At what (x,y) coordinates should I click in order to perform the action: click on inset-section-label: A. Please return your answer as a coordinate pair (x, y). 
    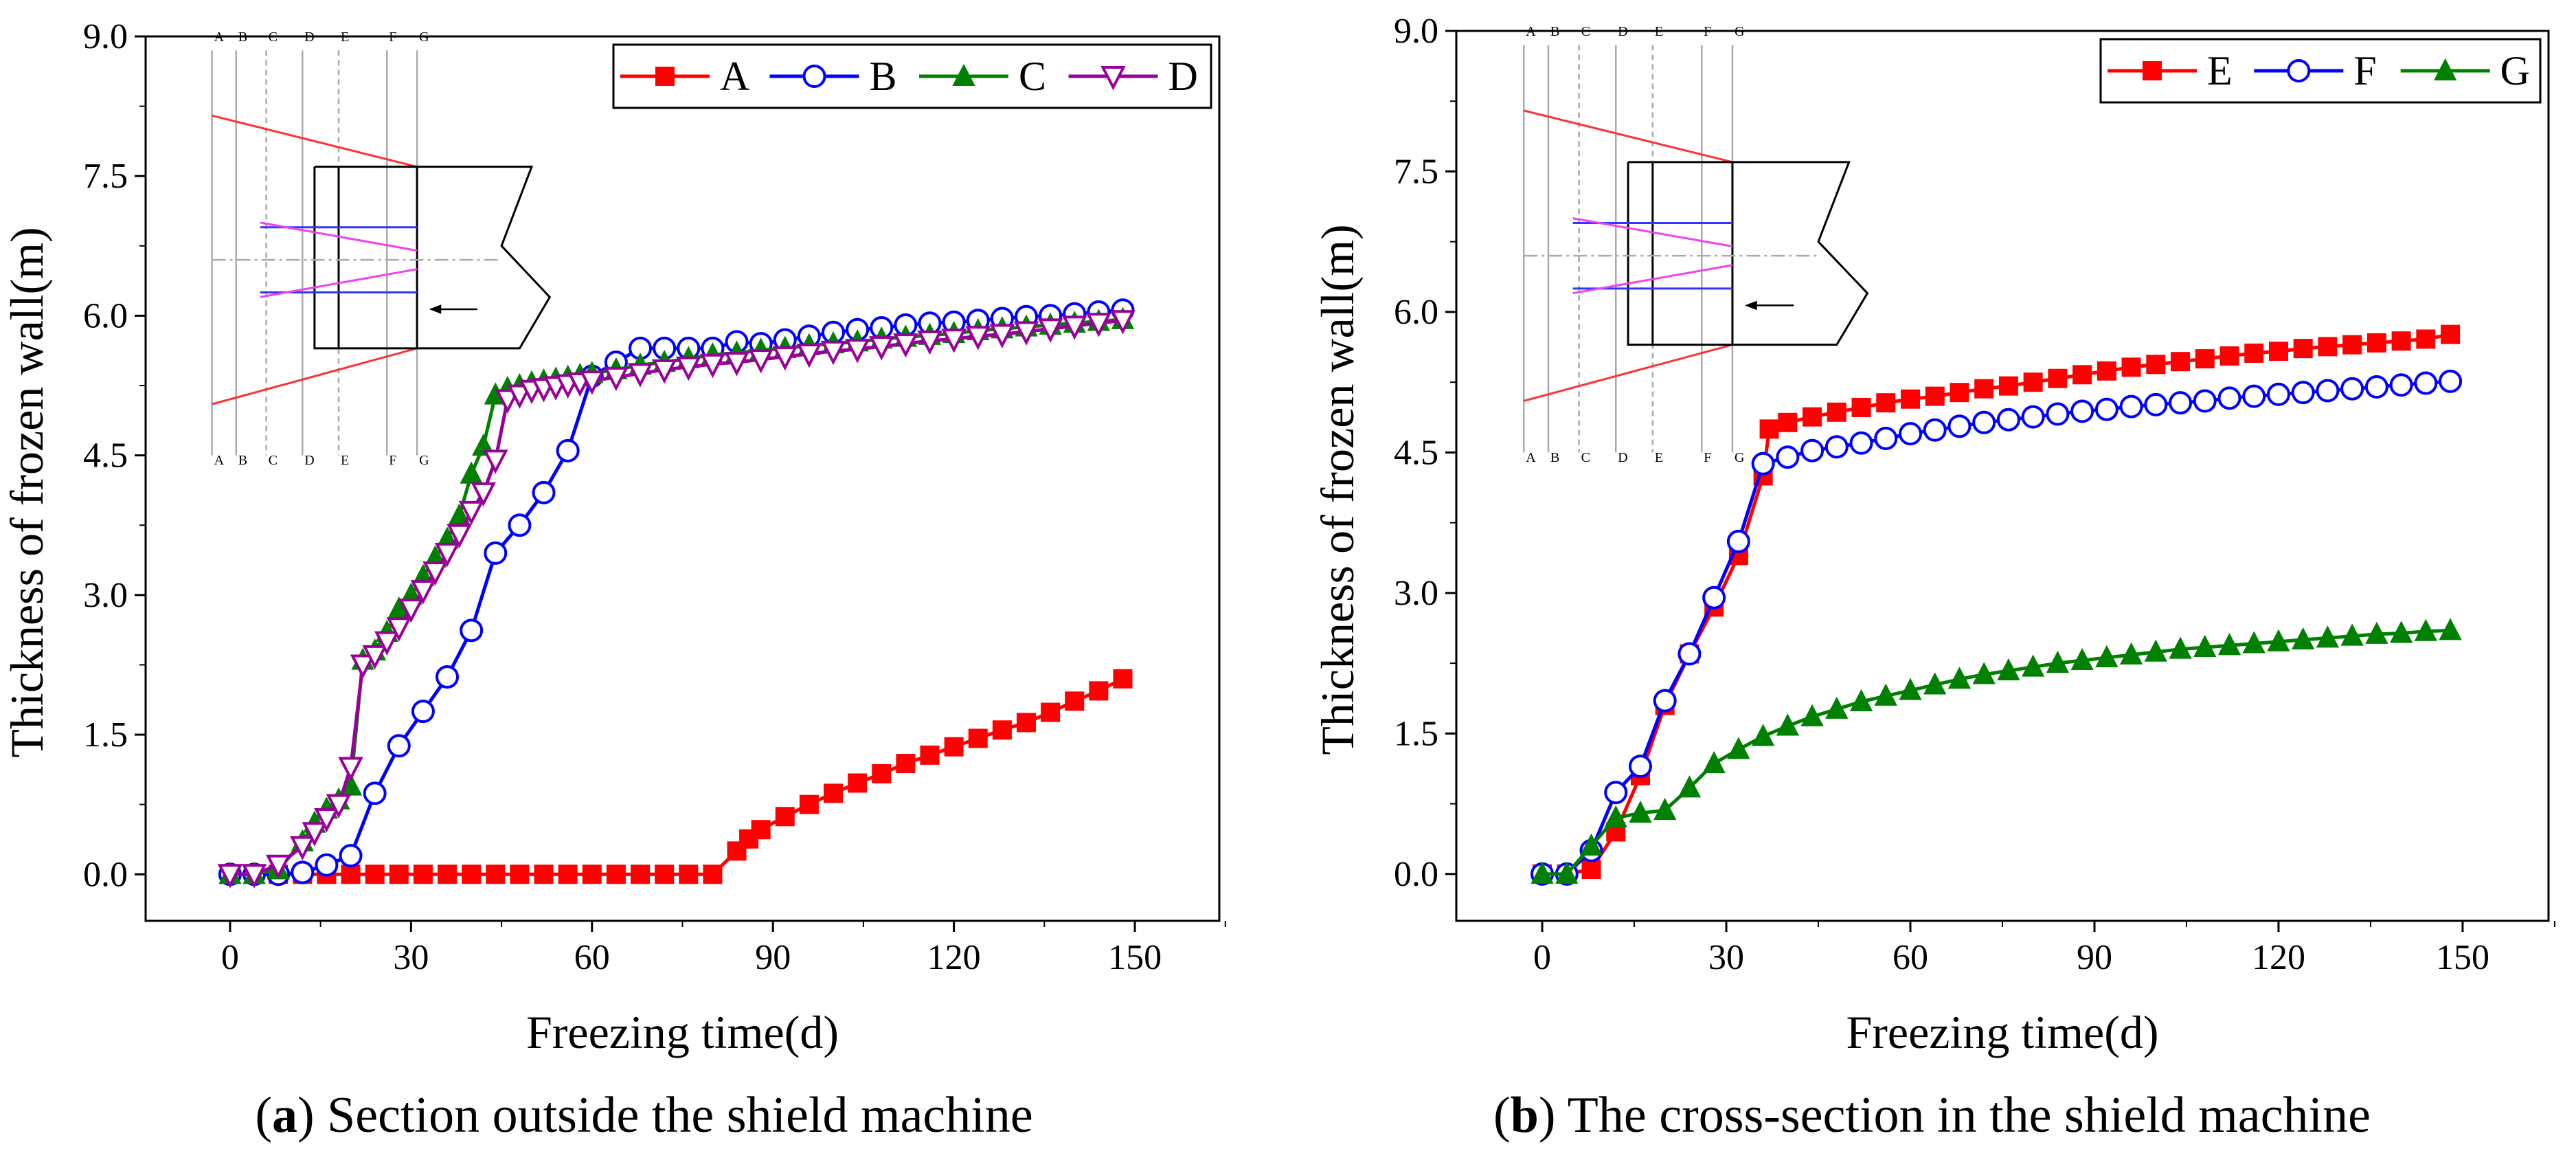
    Looking at the image, I should click on (219, 460).